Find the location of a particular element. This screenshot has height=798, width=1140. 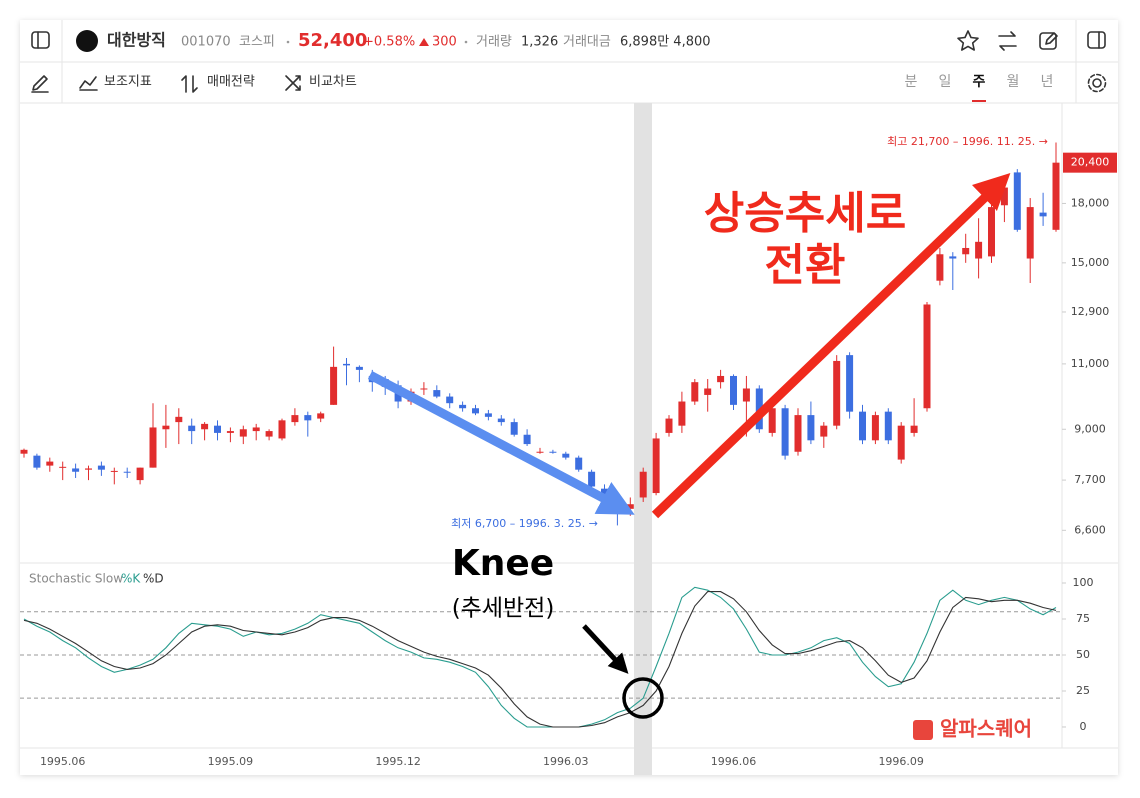

period: 주 is located at coordinates (979, 82).